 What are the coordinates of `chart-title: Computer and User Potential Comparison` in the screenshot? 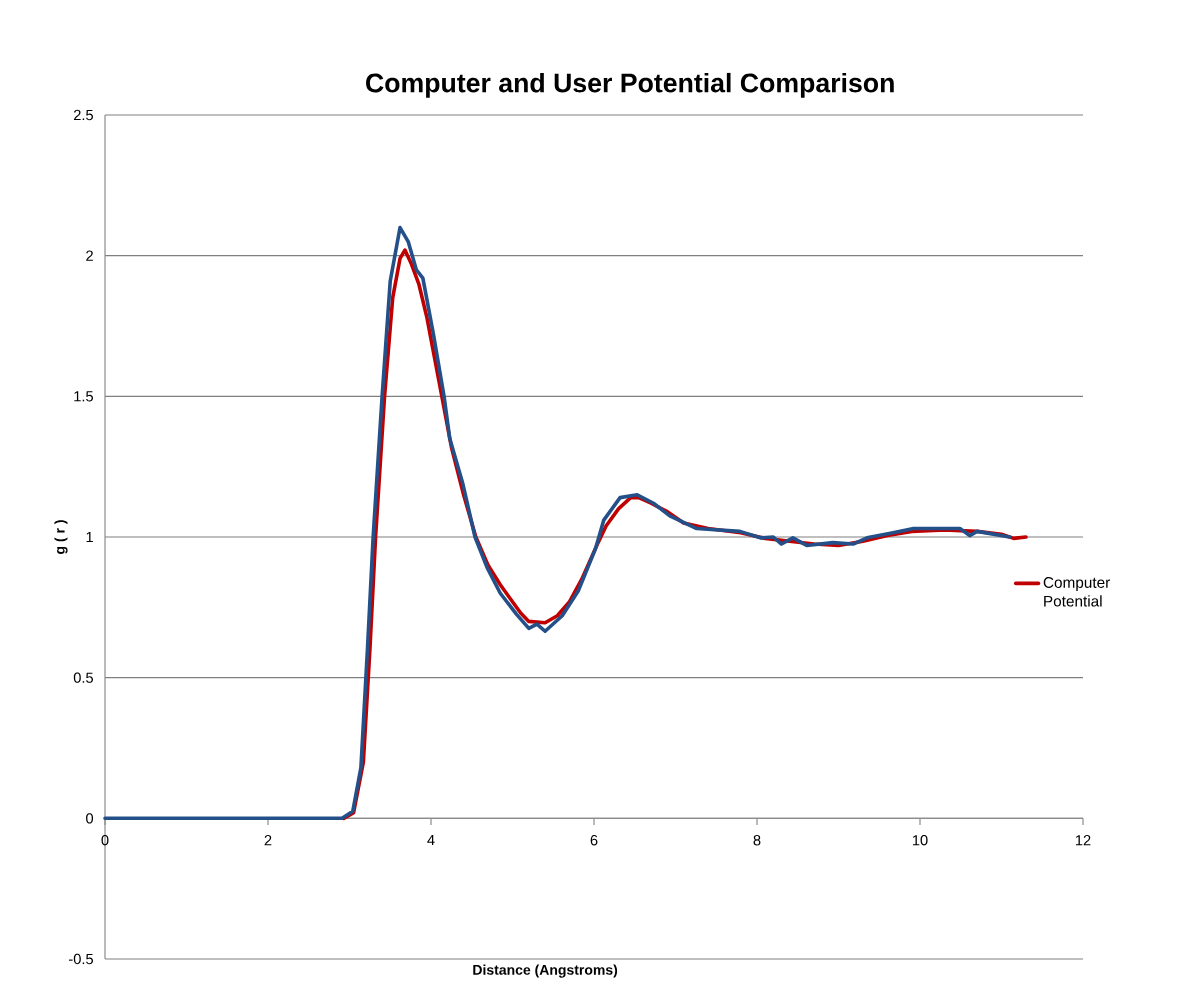 It's located at (630, 85).